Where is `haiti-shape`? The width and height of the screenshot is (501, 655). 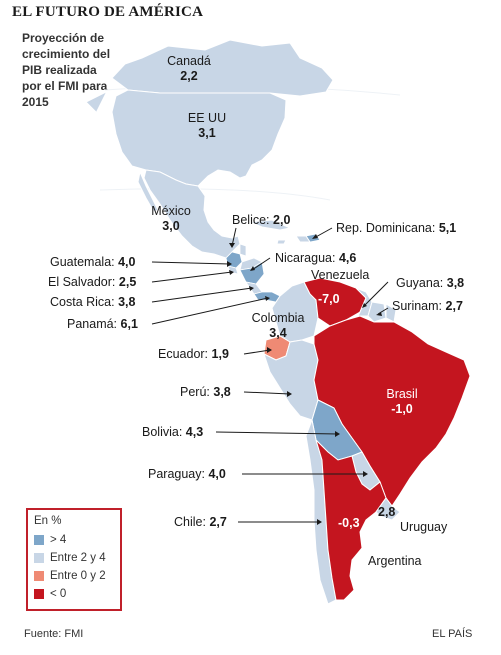
haiti-shape is located at coordinates (303, 239).